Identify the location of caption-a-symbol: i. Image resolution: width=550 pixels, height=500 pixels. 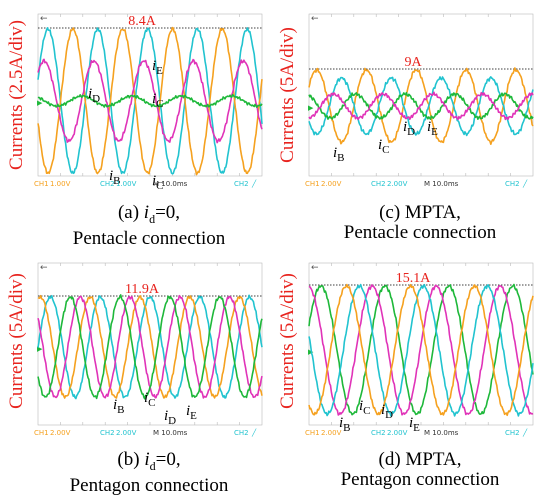
(146, 212).